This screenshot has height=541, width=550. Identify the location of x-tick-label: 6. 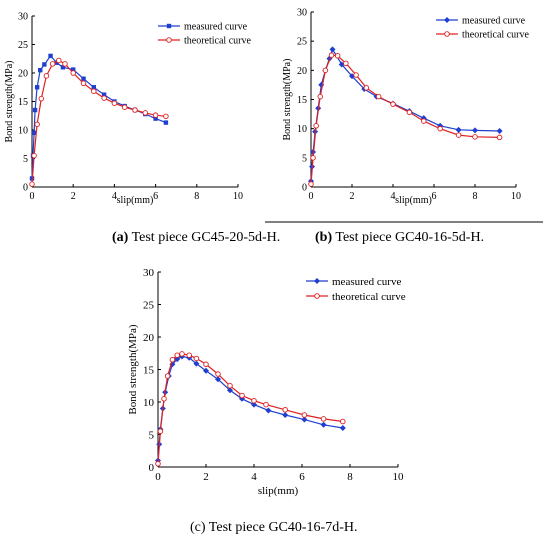
(155, 196).